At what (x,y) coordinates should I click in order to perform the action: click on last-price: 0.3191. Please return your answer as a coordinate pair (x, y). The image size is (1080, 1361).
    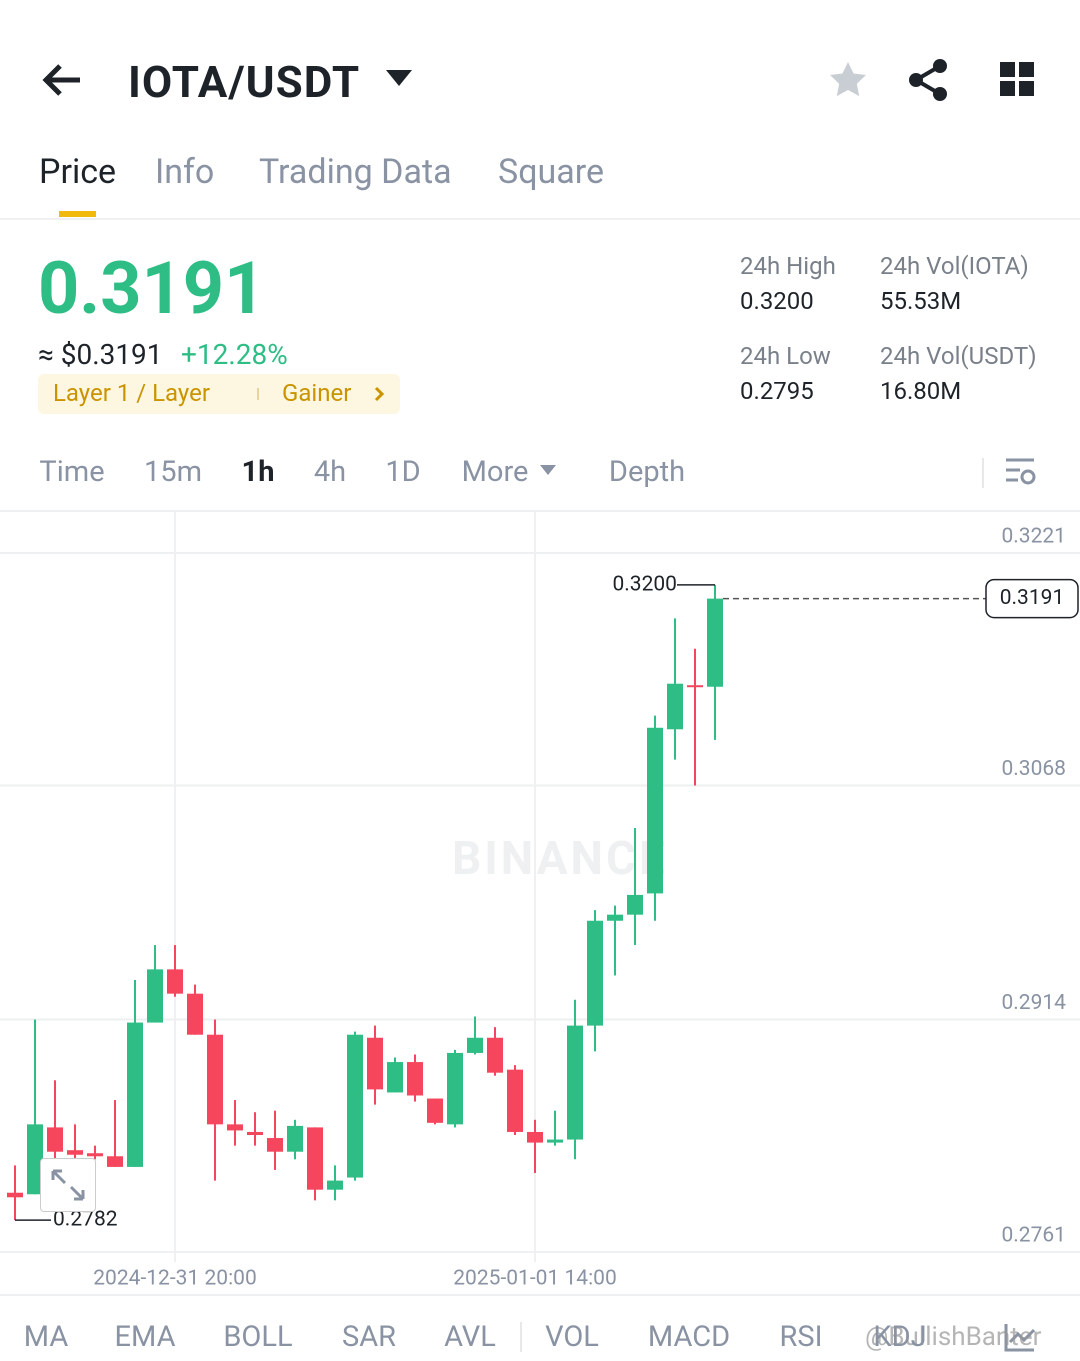
    Looking at the image, I should click on (152, 288).